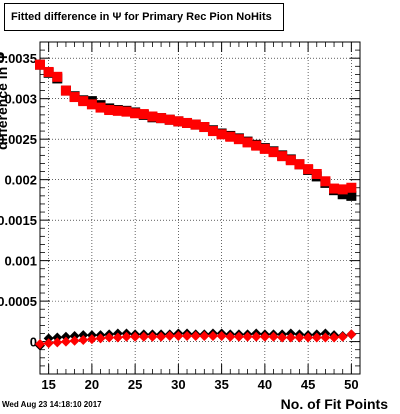 Image resolution: width=400 pixels, height=414 pixels. I want to click on x-tick-label: 20, so click(92, 384).